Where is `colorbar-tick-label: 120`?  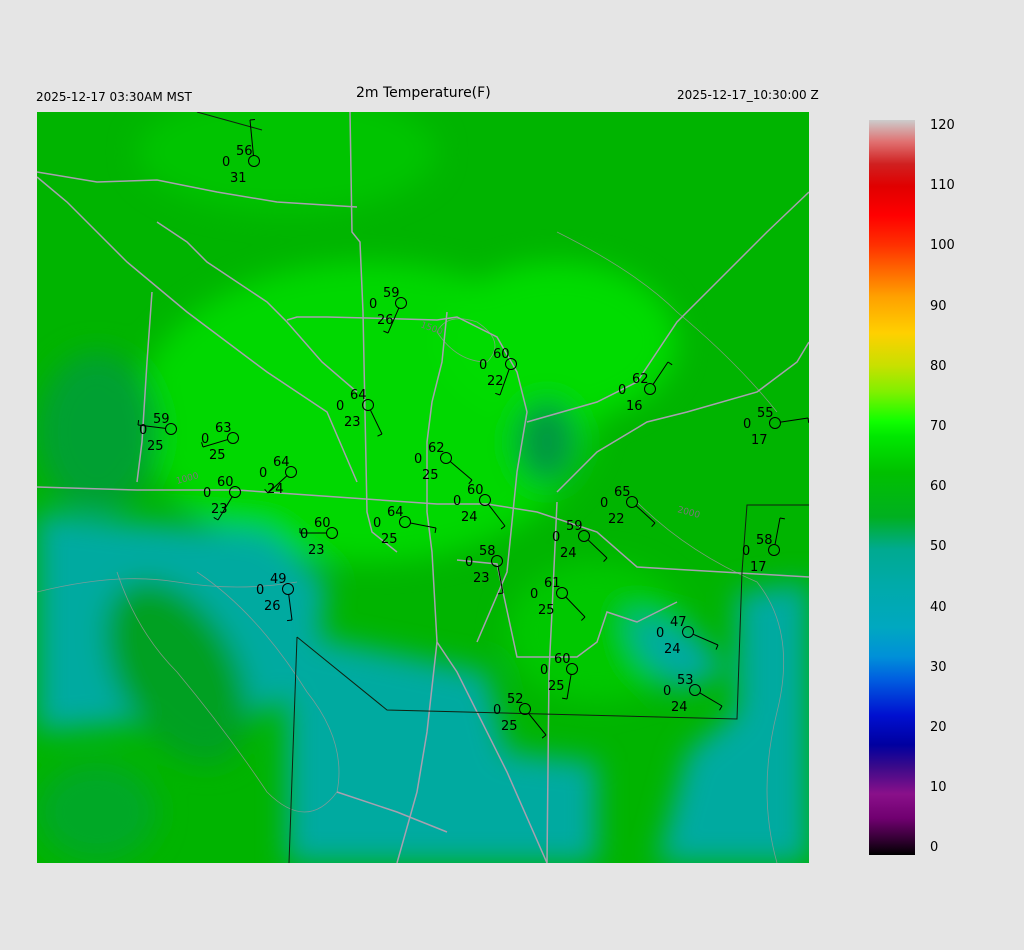 colorbar-tick-label: 120 is located at coordinates (942, 125).